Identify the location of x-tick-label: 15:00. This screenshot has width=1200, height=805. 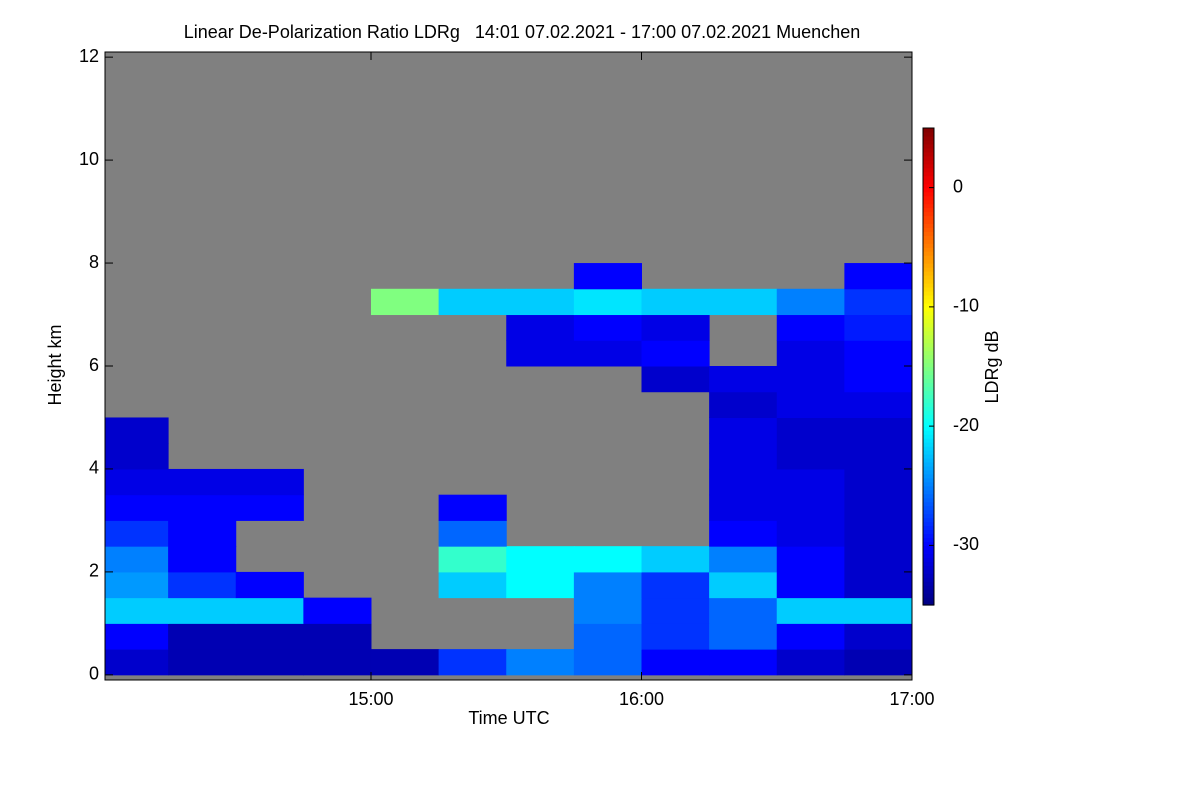
(370, 699).